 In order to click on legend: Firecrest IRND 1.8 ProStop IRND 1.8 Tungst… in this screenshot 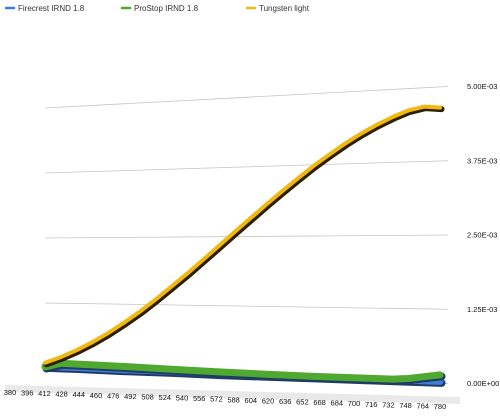, I will do `click(157, 8)`.